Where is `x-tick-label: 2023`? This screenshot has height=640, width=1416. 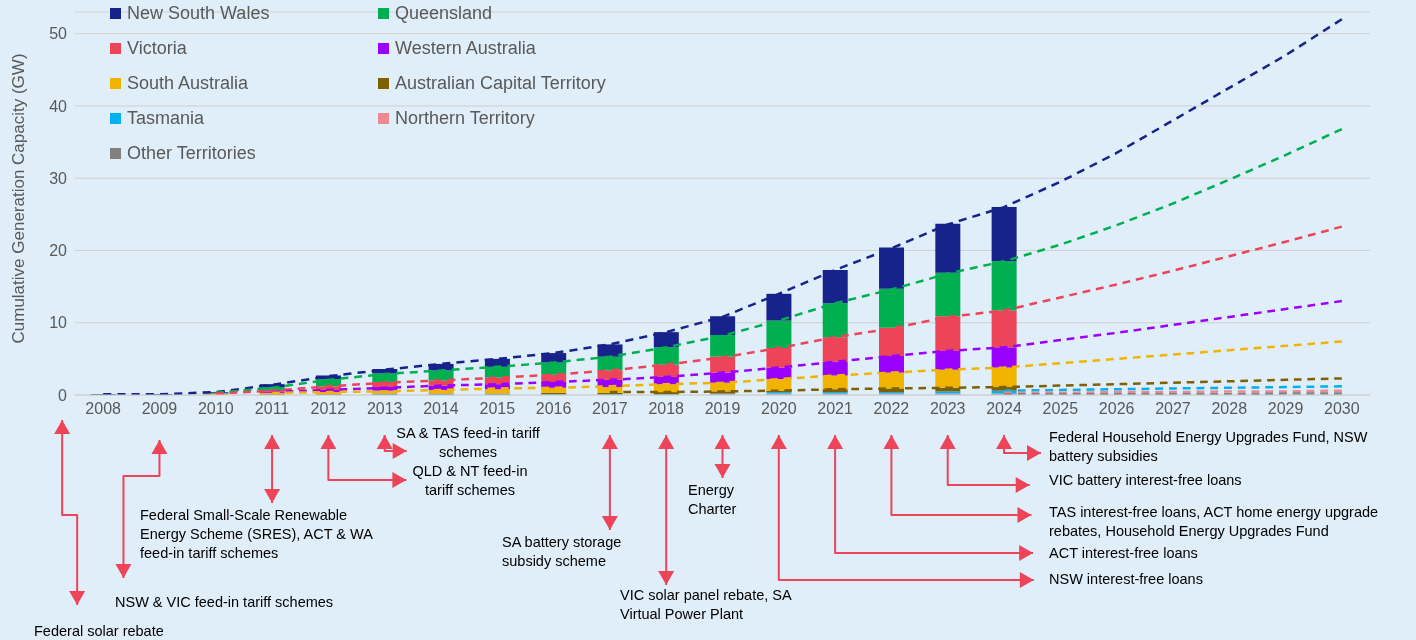 x-tick-label: 2023 is located at coordinates (947, 409).